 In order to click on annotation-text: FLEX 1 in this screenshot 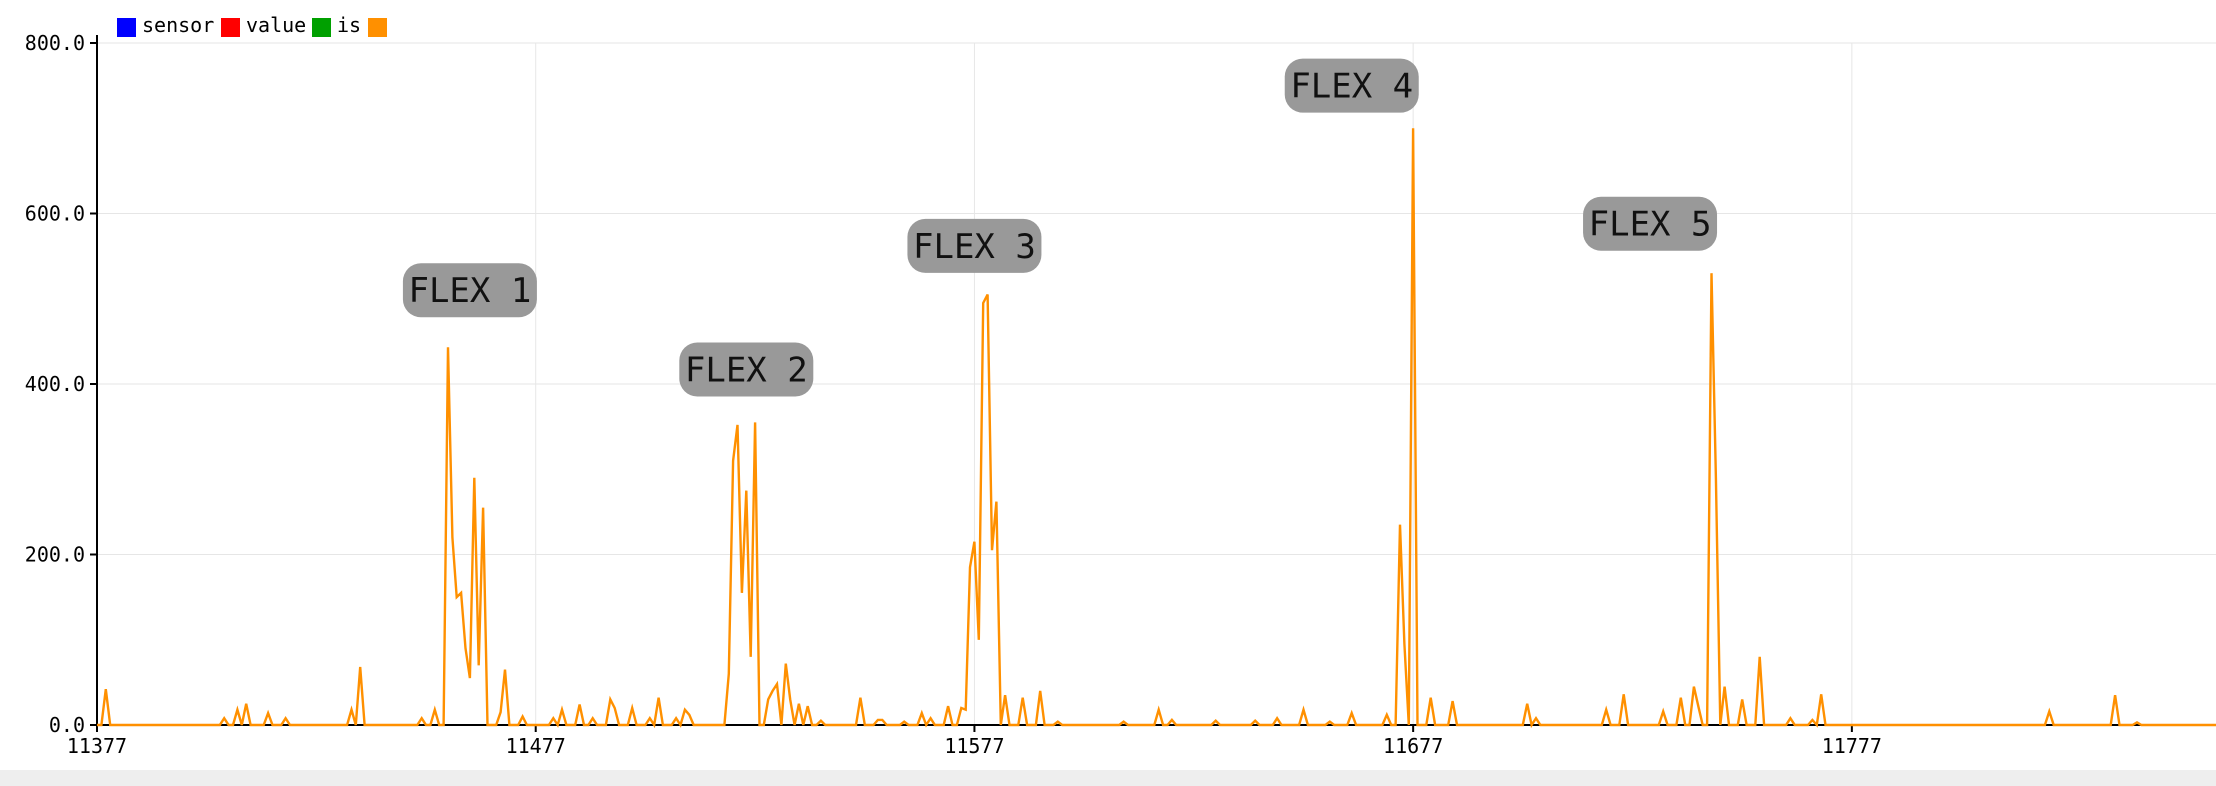, I will do `click(469, 291)`.